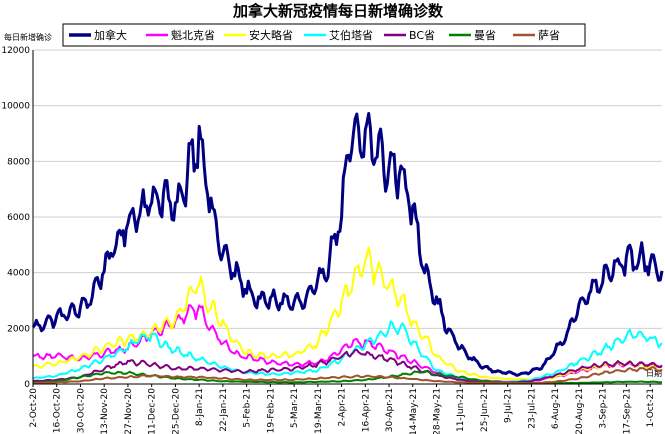 This screenshot has width=665, height=434. Describe the element at coordinates (338, 11) in the screenshot. I see `chart-title: 加拿大新冠疫情每日新增确诊数` at that location.